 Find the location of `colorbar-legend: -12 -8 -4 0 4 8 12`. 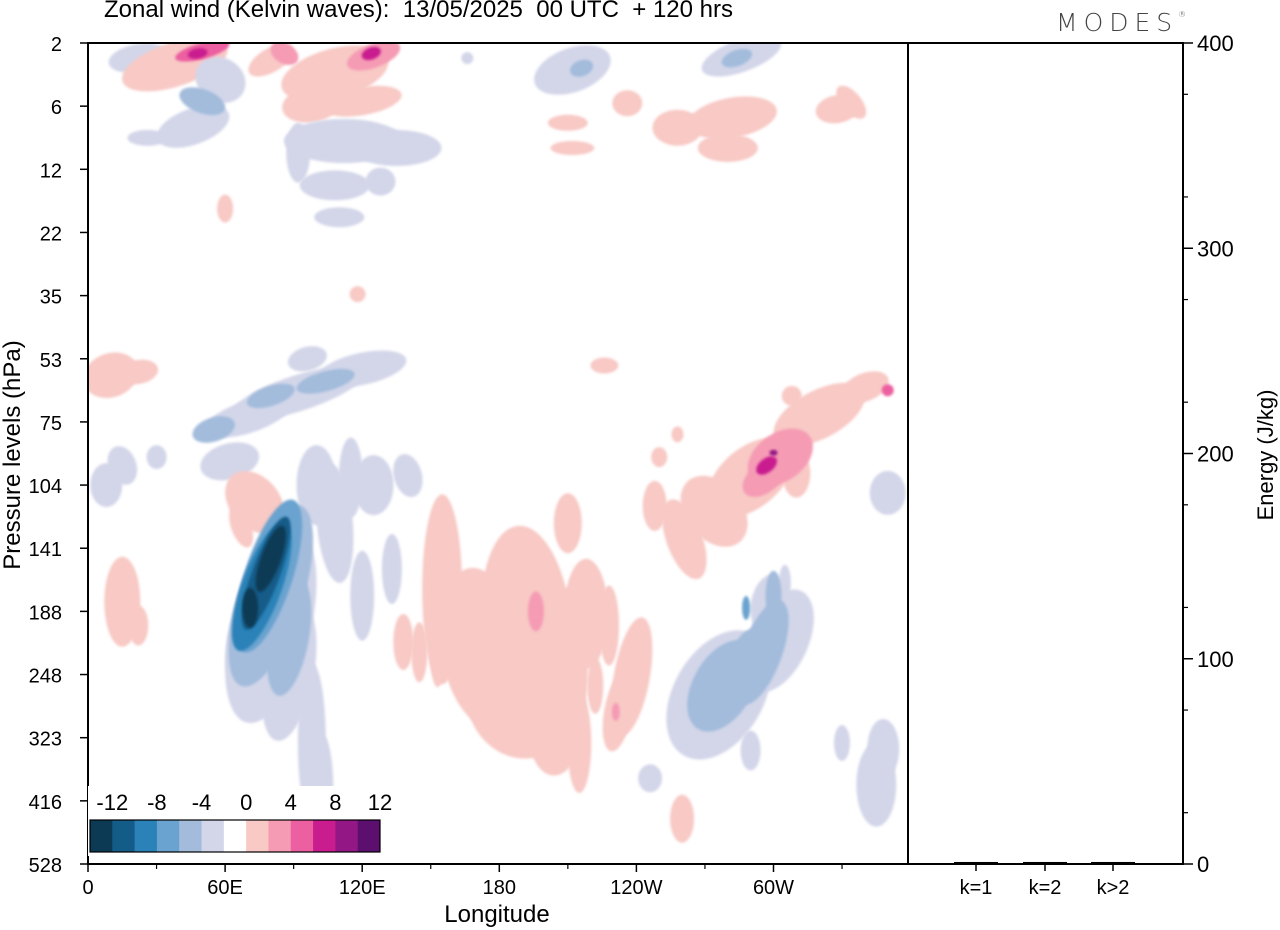

colorbar-legend: -12 -8 -4 0 4 8 12 is located at coordinates (240, 821).